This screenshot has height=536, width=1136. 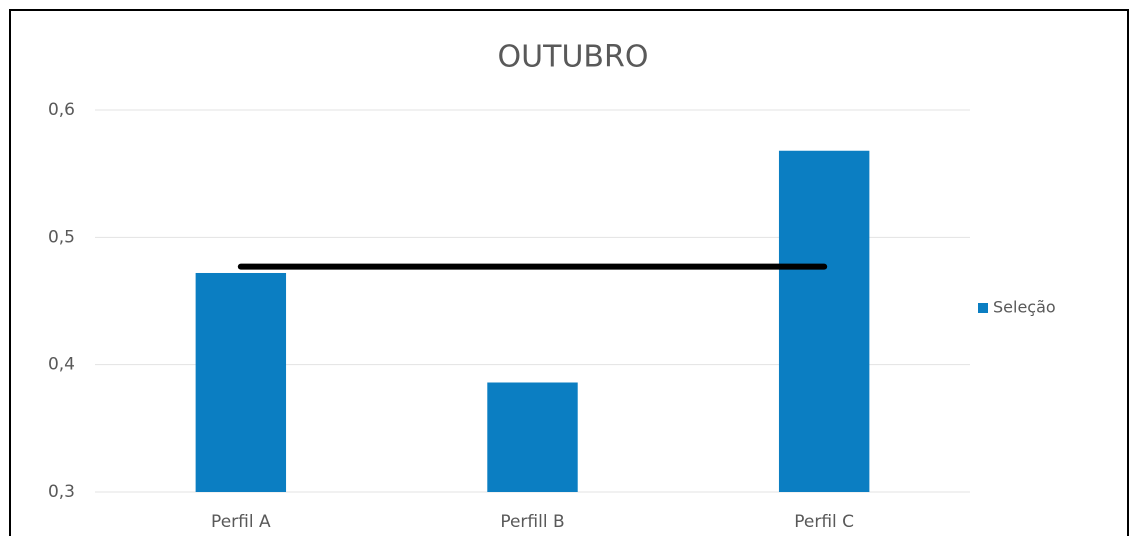 I want to click on chart-title: OUTUBRO, so click(x=573, y=57).